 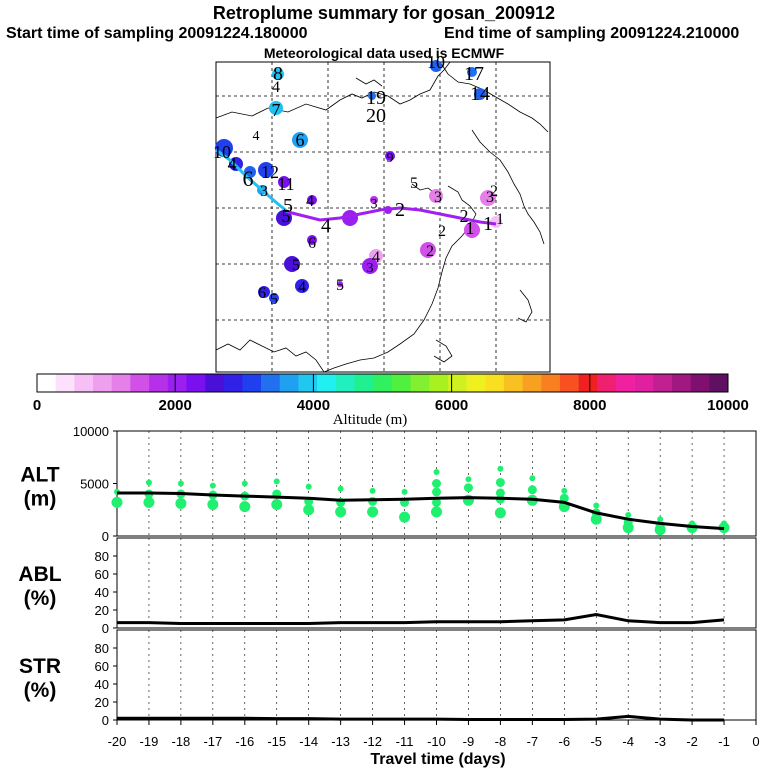 What do you see at coordinates (596, 741) in the screenshot?
I see `x-tick-label: -5` at bounding box center [596, 741].